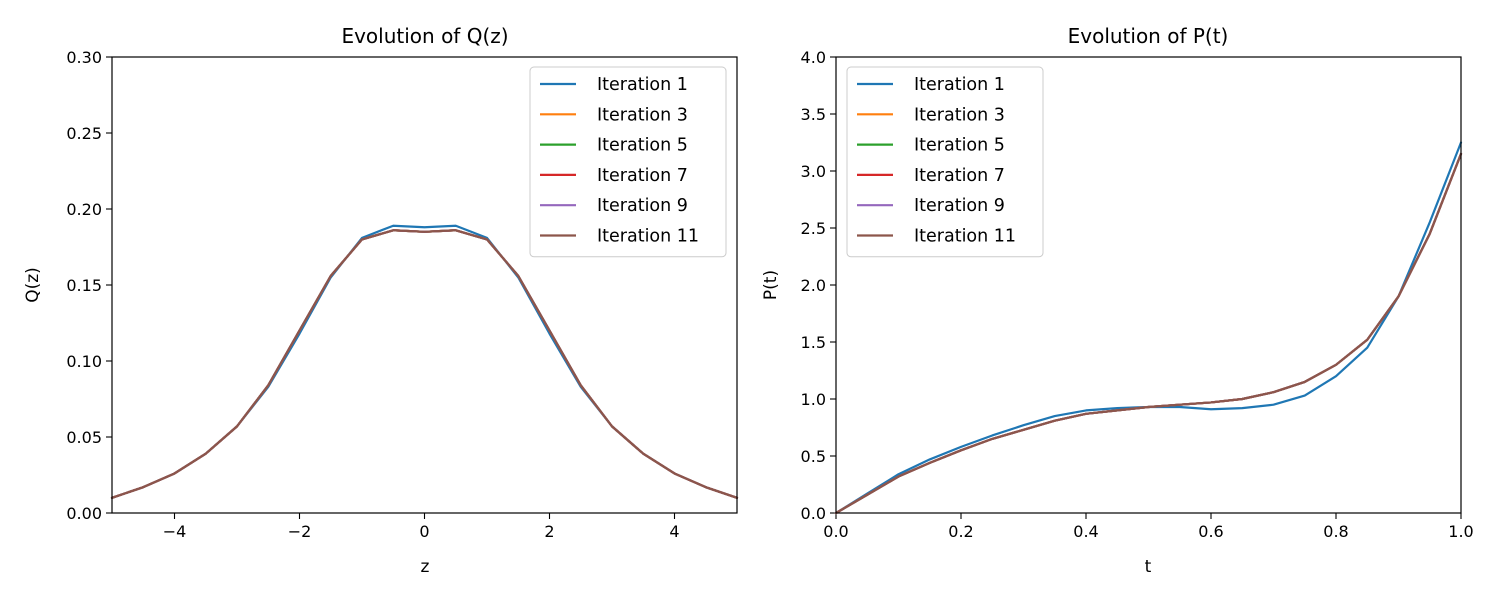 The height and width of the screenshot is (600, 1500). What do you see at coordinates (813, 399) in the screenshot?
I see `p-chart-ytick-label: 1.0` at bounding box center [813, 399].